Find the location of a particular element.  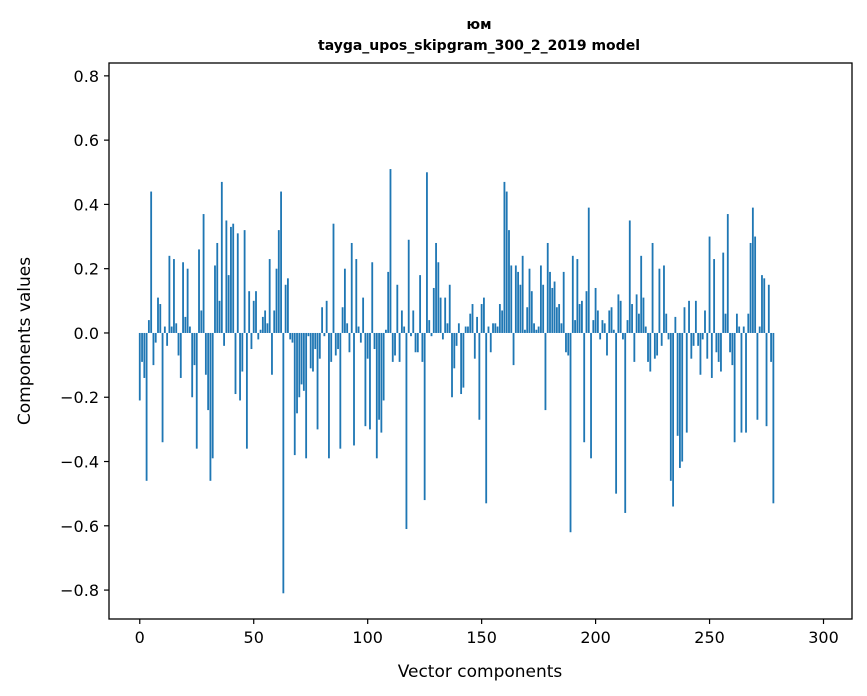

x-tick-label: 100 is located at coordinates (367, 637).